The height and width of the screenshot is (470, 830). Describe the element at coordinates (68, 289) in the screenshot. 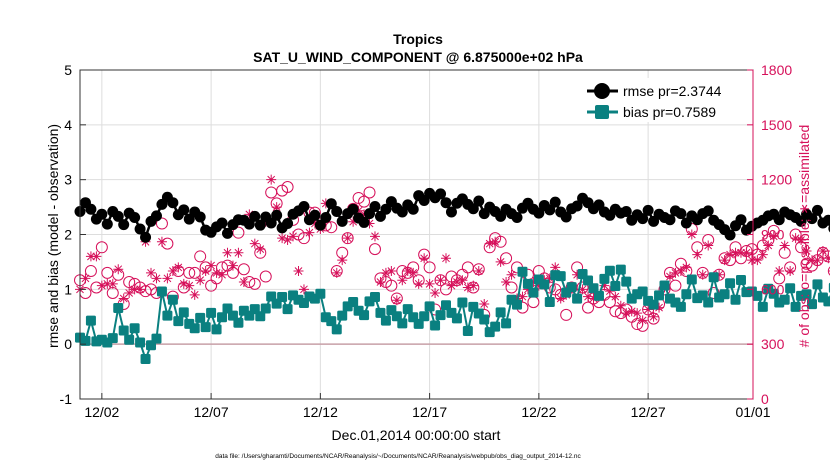

I see `y-left-tick-label: 1` at that location.